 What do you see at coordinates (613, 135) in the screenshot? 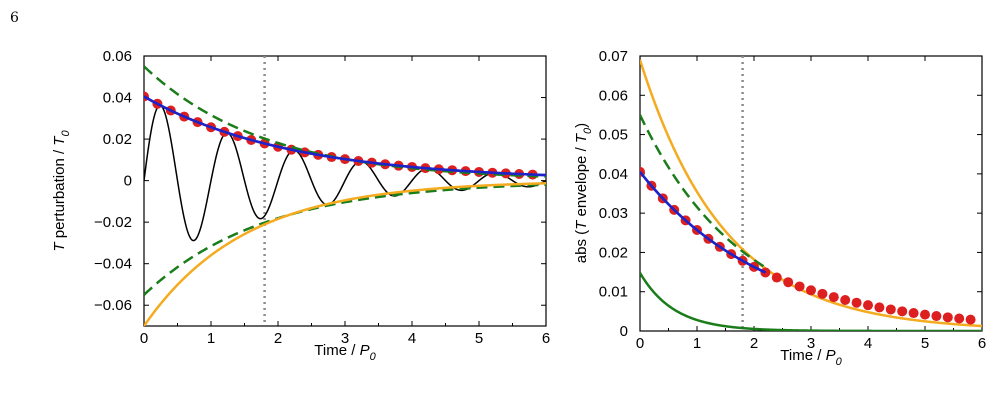
I see `y-tick-label: 0.05` at bounding box center [613, 135].